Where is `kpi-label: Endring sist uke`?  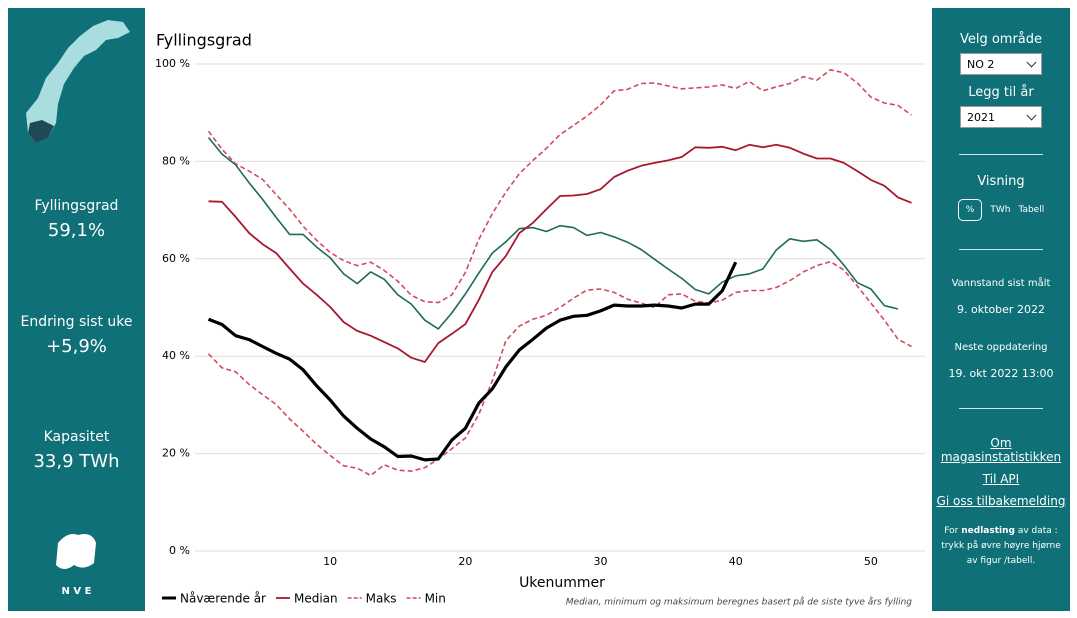 kpi-label: Endring sist uke is located at coordinates (76, 322).